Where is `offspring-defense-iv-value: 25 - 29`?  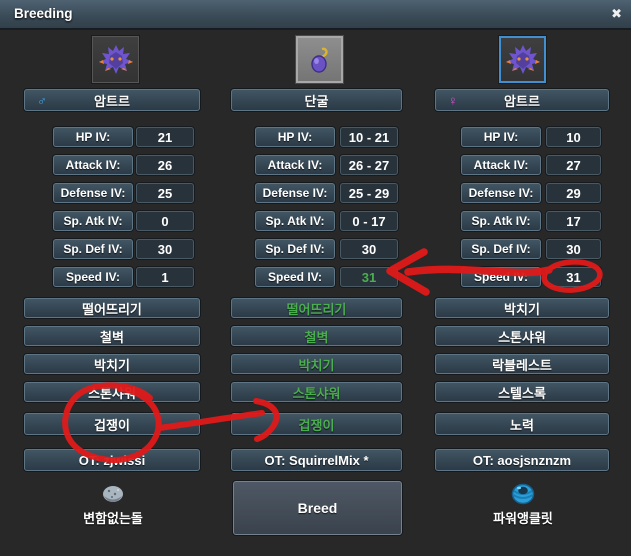 offspring-defense-iv-value: 25 - 29 is located at coordinates (369, 193).